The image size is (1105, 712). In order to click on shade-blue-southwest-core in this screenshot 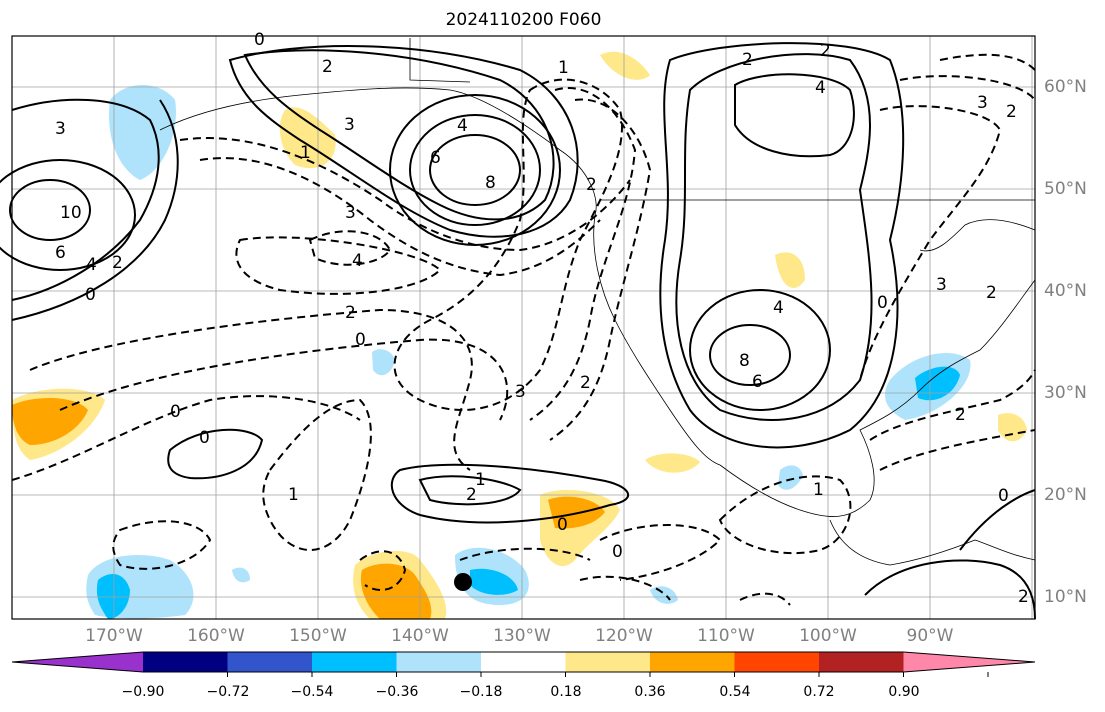, I will do `click(113, 596)`.